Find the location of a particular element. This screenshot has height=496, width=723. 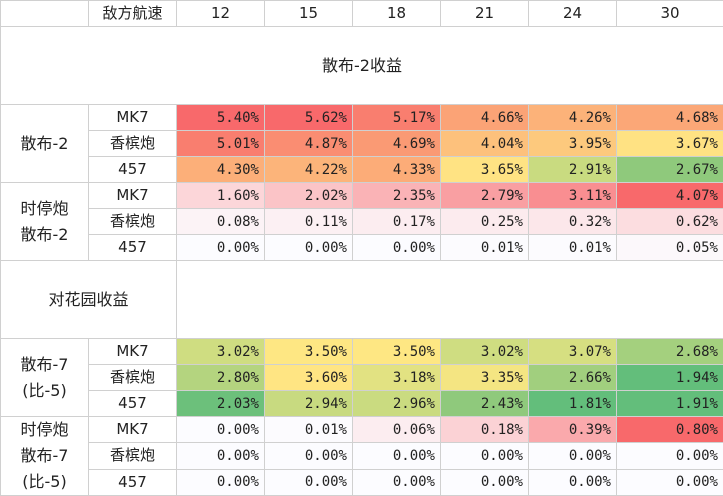

value-cell: 3.95% is located at coordinates (573, 144).